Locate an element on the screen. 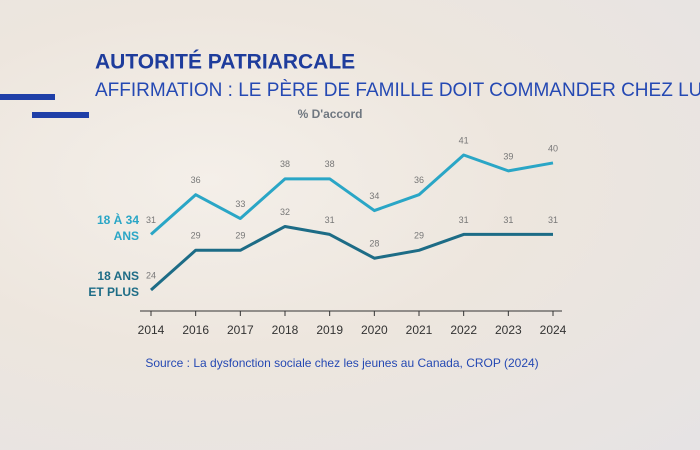 The width and height of the screenshot is (700, 450). data-label: 39 is located at coordinates (508, 156).